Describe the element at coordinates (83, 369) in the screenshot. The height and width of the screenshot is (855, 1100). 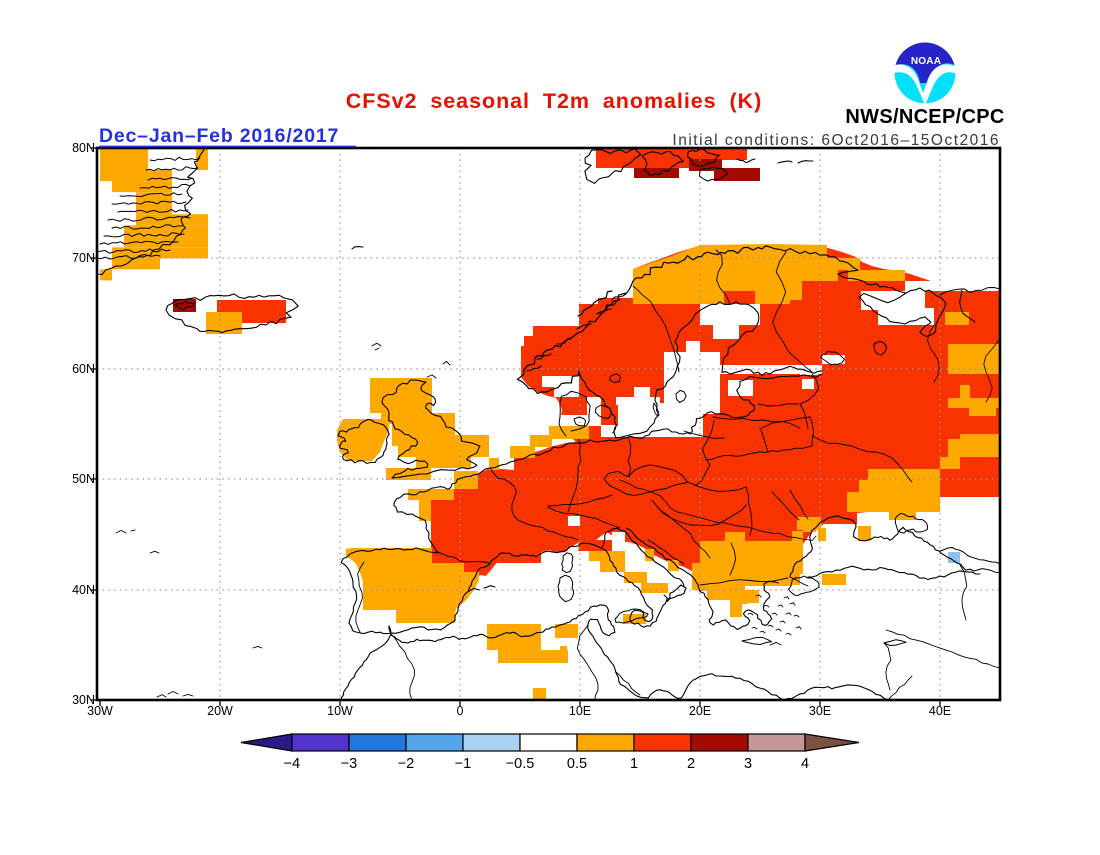
I see `svg-text: 60N` at that location.